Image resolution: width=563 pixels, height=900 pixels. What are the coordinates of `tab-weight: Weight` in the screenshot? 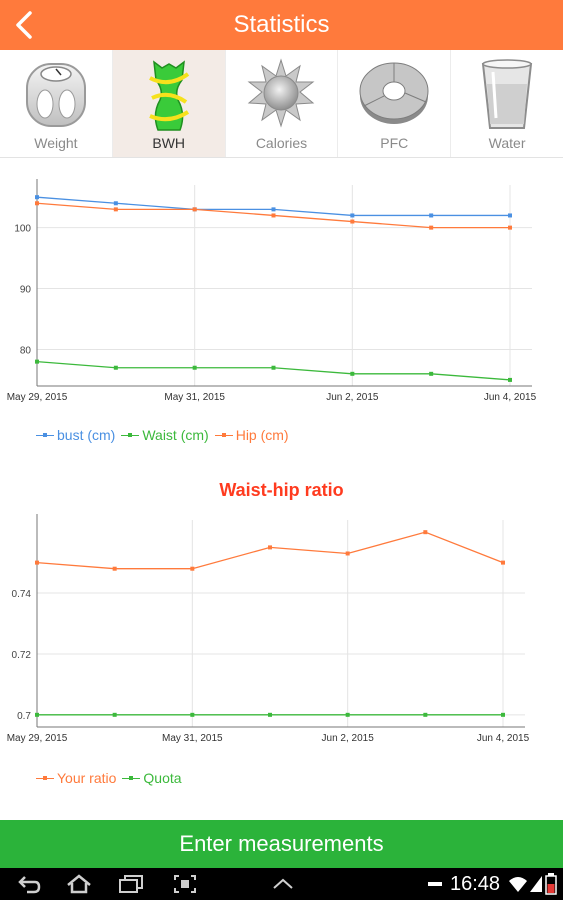 It's located at (56, 103).